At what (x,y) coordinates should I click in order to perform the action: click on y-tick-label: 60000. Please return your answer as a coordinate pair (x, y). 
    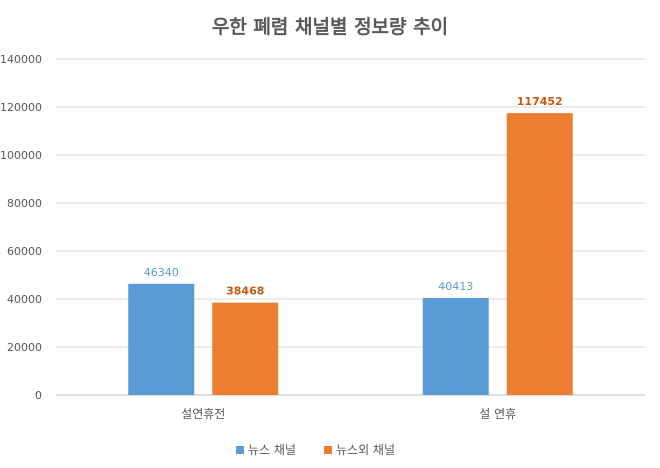
    Looking at the image, I should click on (24, 251).